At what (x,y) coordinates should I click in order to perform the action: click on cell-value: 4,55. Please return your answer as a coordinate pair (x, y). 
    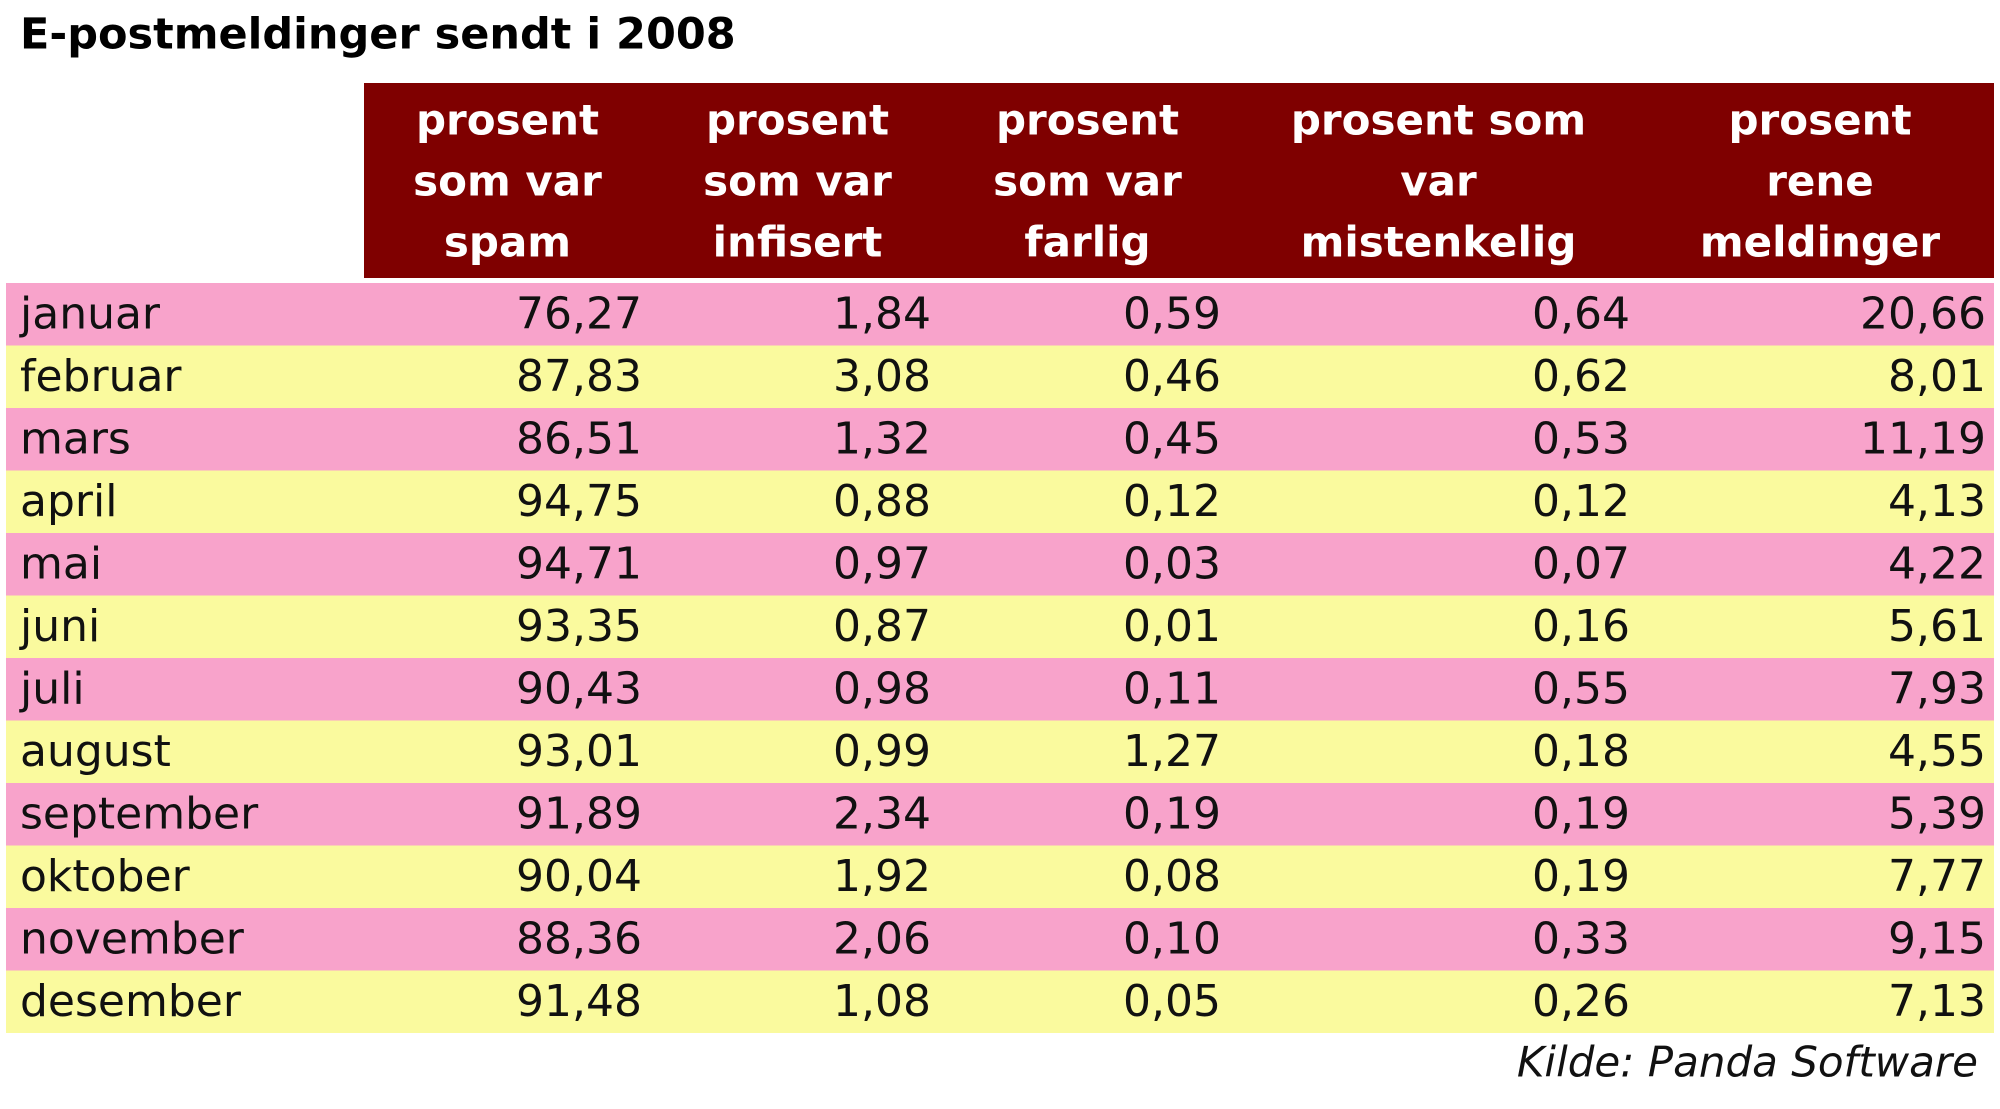
    Looking at the image, I should click on (1937, 751).